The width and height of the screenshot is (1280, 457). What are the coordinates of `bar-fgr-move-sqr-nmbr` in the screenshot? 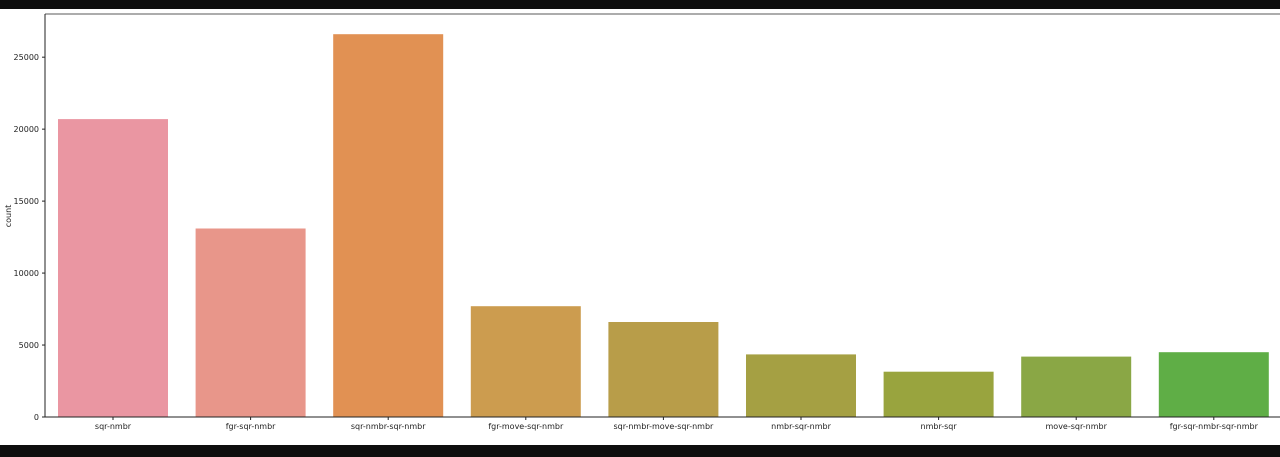 It's located at (525, 361).